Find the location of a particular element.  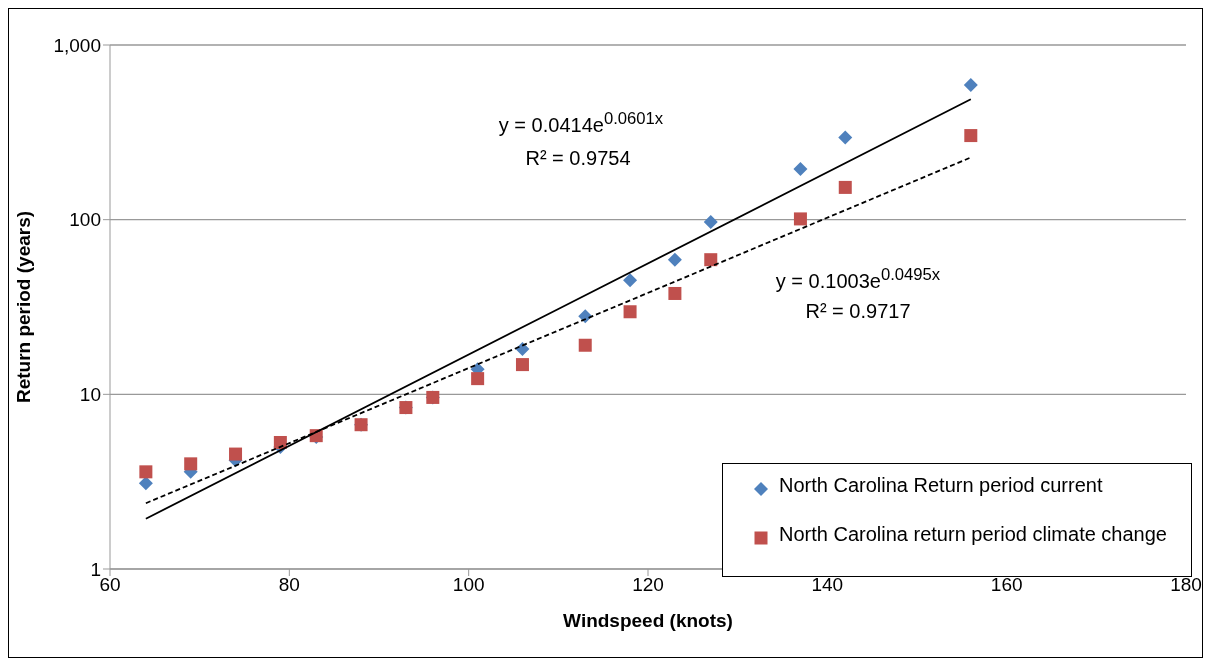

x-tick-label: 60 is located at coordinates (110, 585).